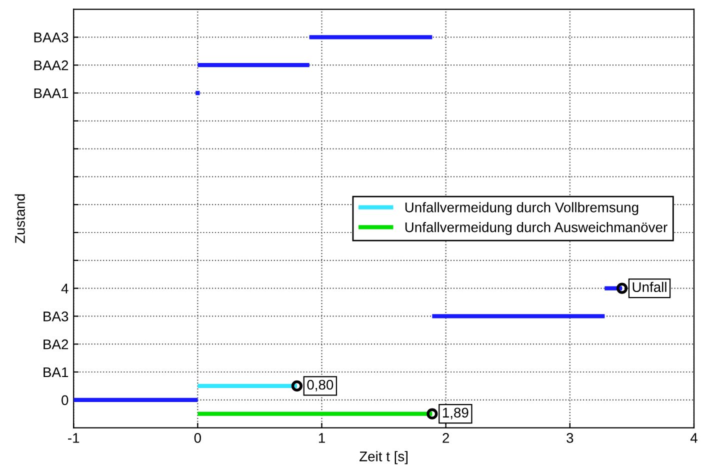  What do you see at coordinates (56, 317) in the screenshot?
I see `y-tick-label: BA3` at bounding box center [56, 317].